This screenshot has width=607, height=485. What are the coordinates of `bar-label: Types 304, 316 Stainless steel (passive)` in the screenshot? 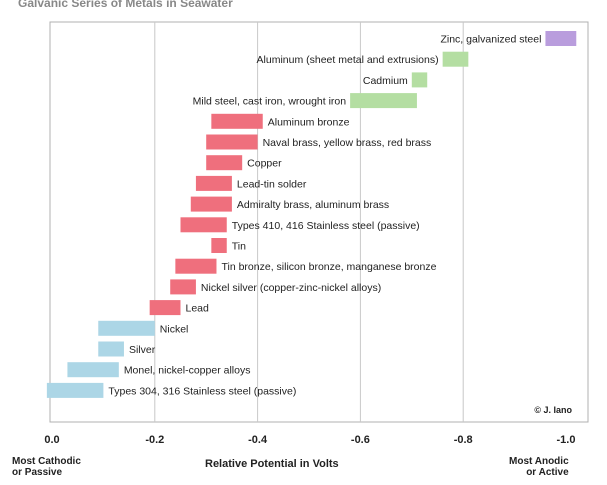 It's located at (202, 391).